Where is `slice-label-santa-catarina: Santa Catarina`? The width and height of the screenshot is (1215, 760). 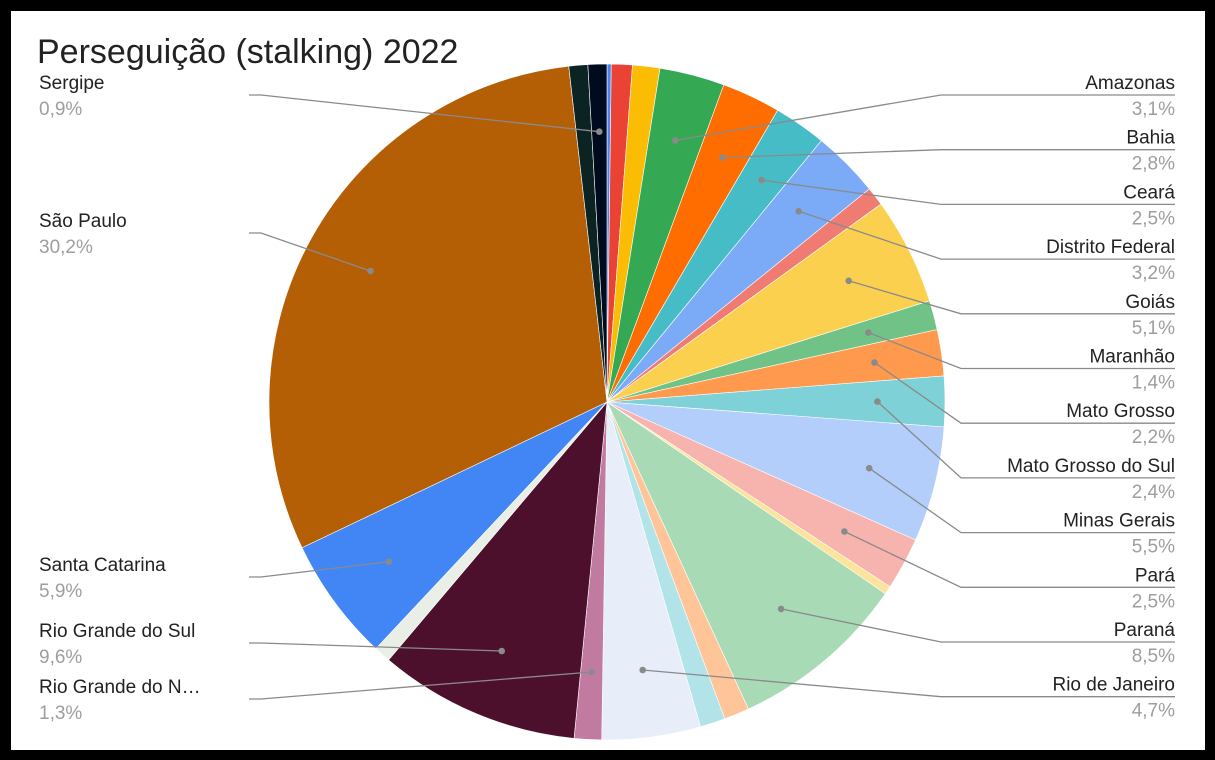
slice-label-santa-catarina: Santa Catarina is located at coordinates (102, 565).